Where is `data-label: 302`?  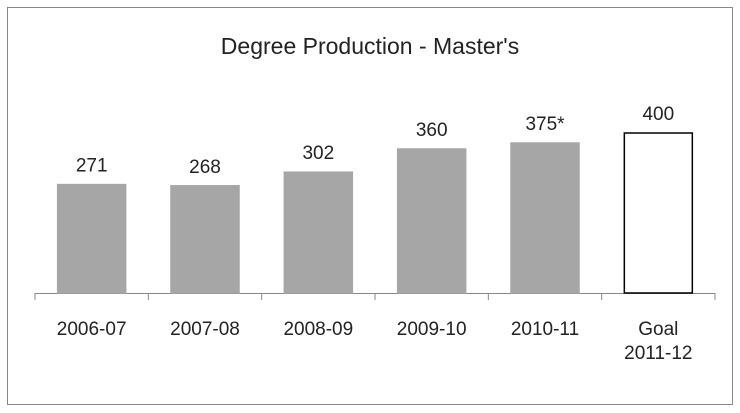
data-label: 302 is located at coordinates (318, 153).